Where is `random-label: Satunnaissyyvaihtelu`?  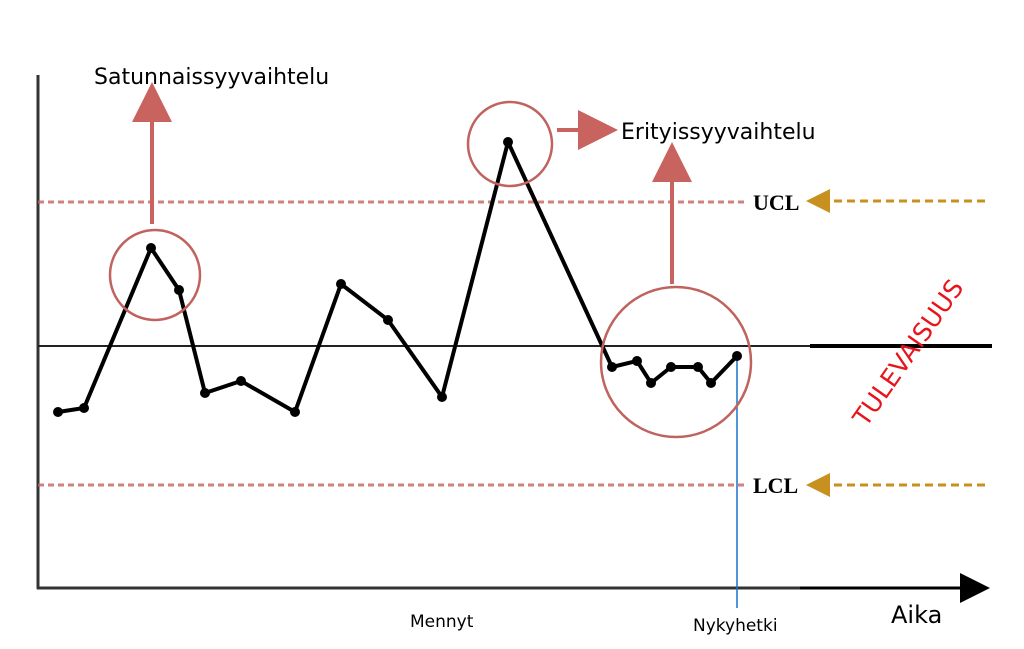 random-label: Satunnaissyyvaihtelu is located at coordinates (211, 77).